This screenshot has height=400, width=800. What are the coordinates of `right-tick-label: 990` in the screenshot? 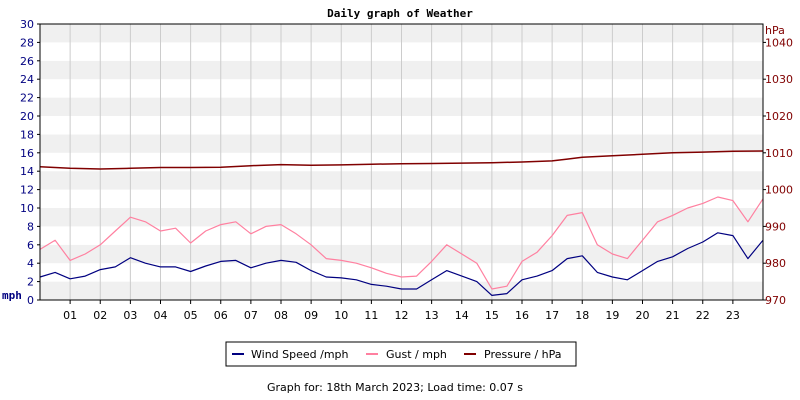 It's located at (775, 226).